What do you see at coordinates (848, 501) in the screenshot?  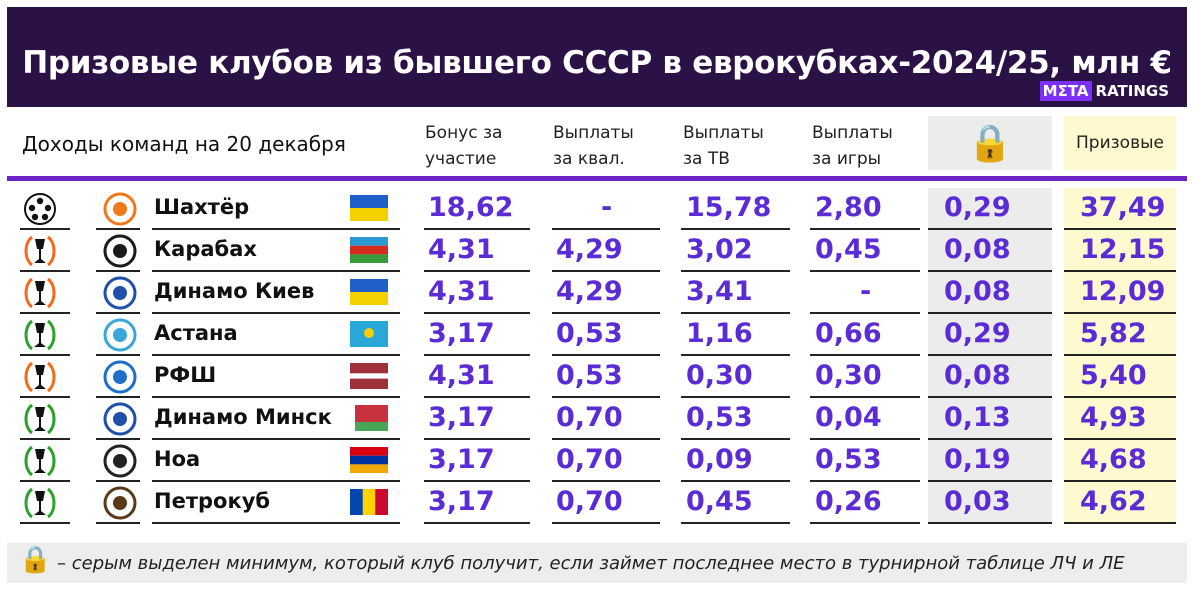 I see `value-games: 0,26` at bounding box center [848, 501].